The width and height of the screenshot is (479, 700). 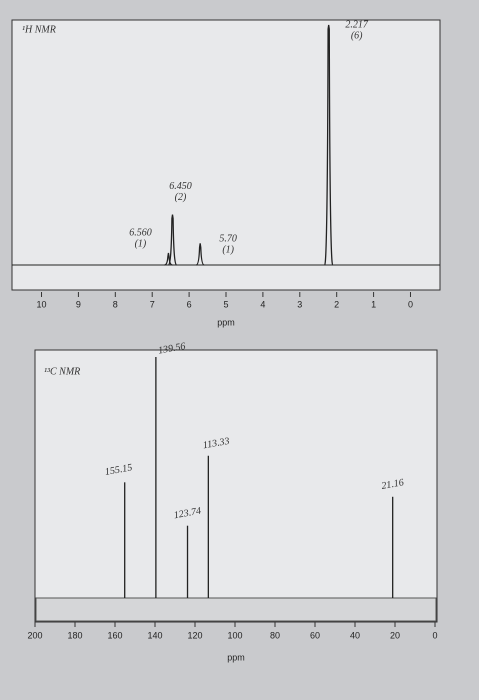 What do you see at coordinates (34, 635) in the screenshot?
I see `x-tick-label: 200` at bounding box center [34, 635].